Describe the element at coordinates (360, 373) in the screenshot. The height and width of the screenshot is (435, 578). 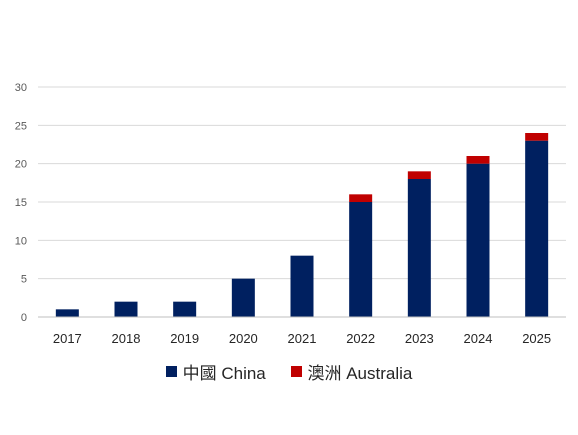
I see `legend-label-australia: 澳洲 Australia` at that location.